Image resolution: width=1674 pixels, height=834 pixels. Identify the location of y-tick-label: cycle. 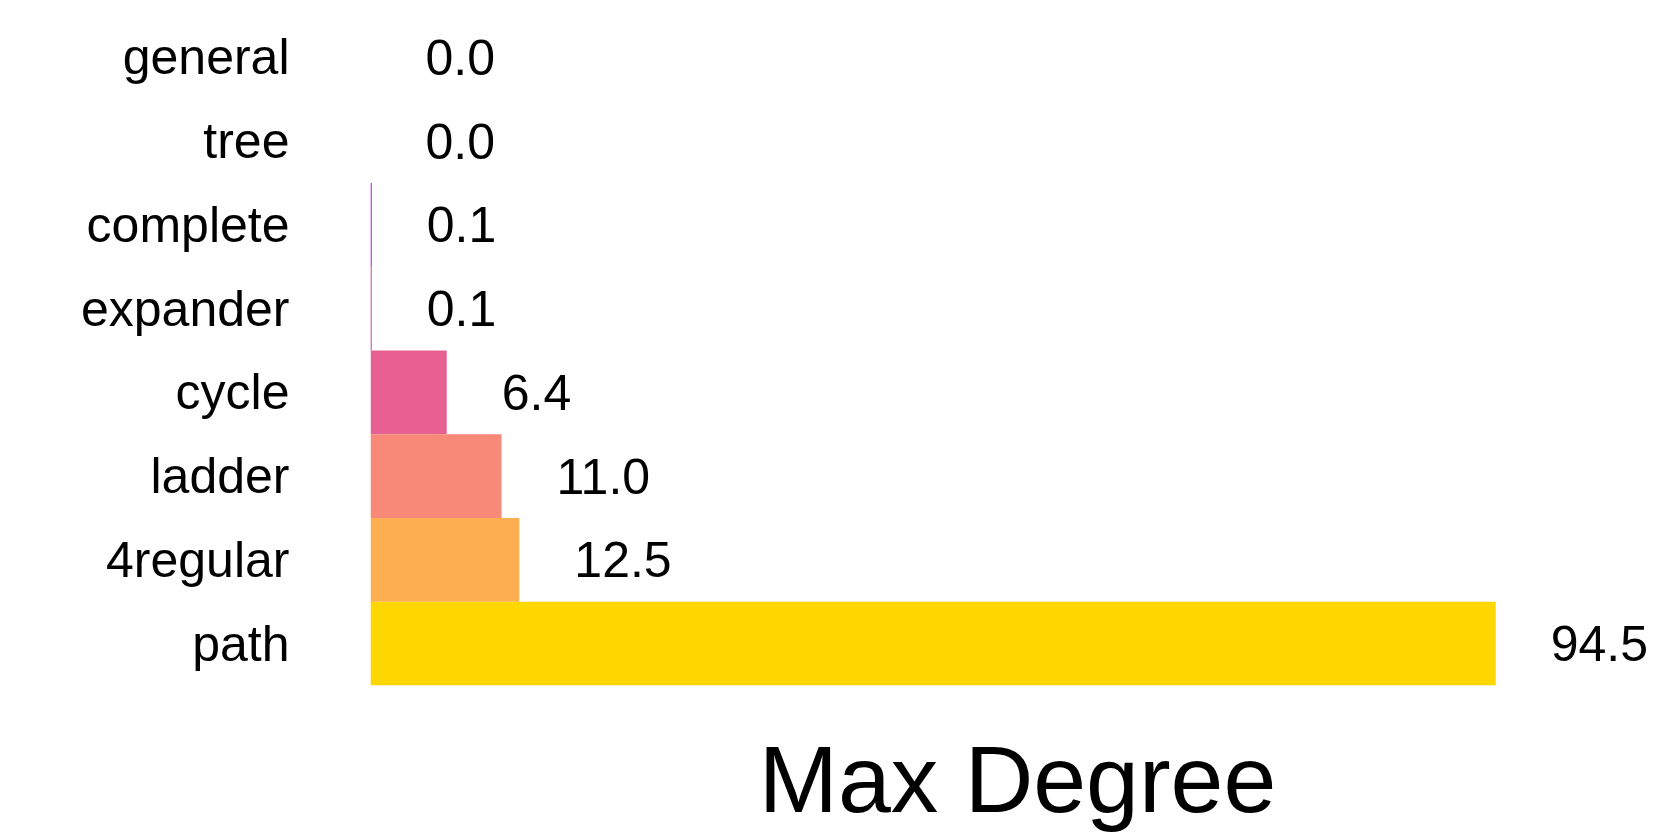
(232, 392).